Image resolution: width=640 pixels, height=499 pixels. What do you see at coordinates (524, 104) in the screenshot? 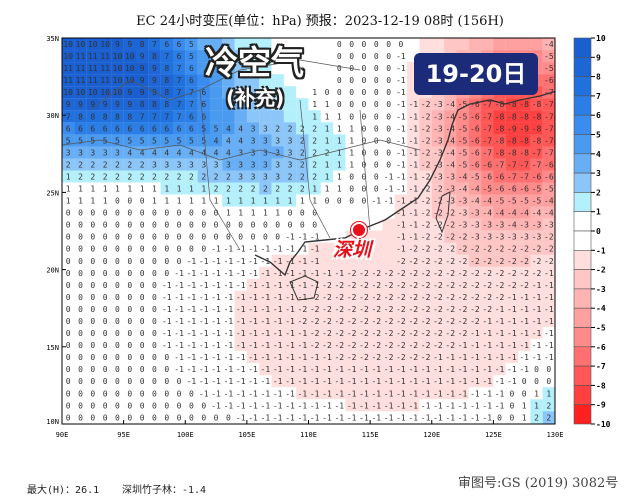
I see `value-label: -8` at bounding box center [524, 104].